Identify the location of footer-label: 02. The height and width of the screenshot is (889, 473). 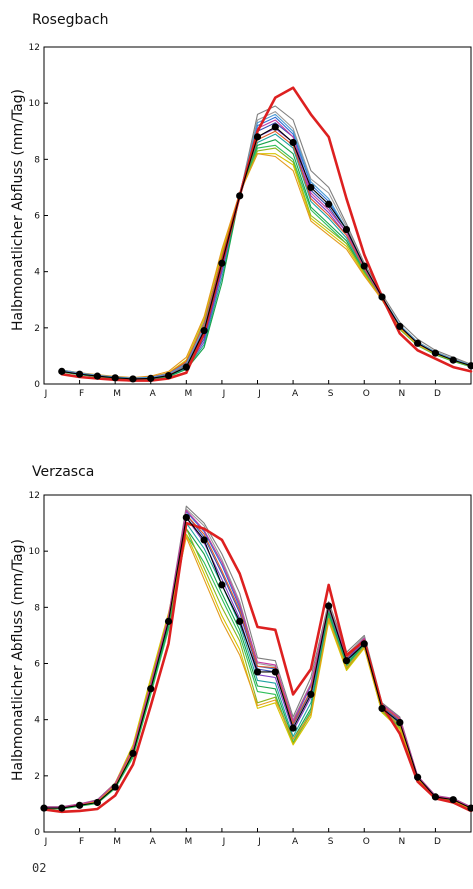
(39, 868).